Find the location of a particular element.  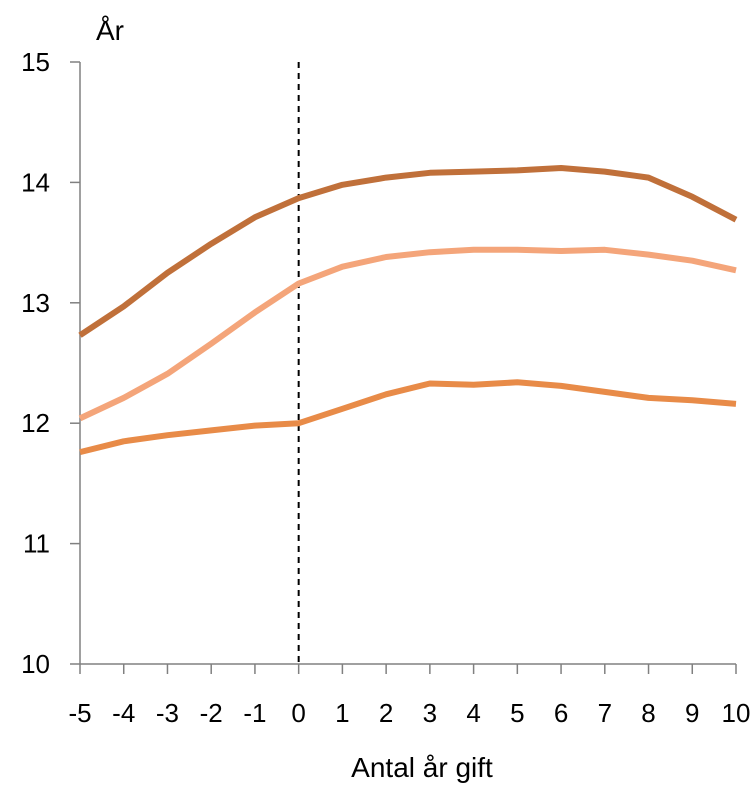

y-tick-label: 12 is located at coordinates (35, 423).